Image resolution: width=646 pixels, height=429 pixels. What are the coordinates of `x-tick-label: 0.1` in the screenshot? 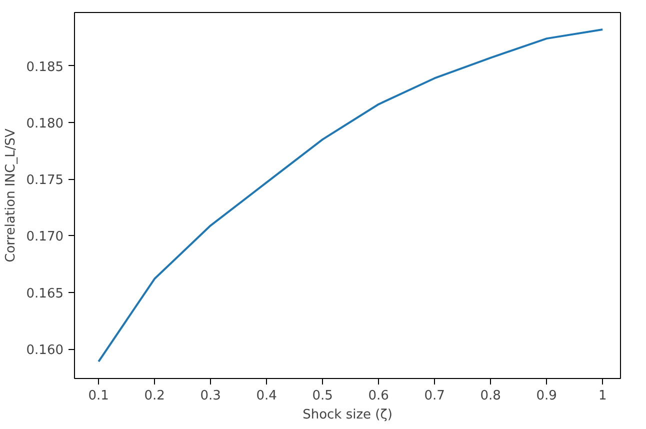 It's located at (98, 396).